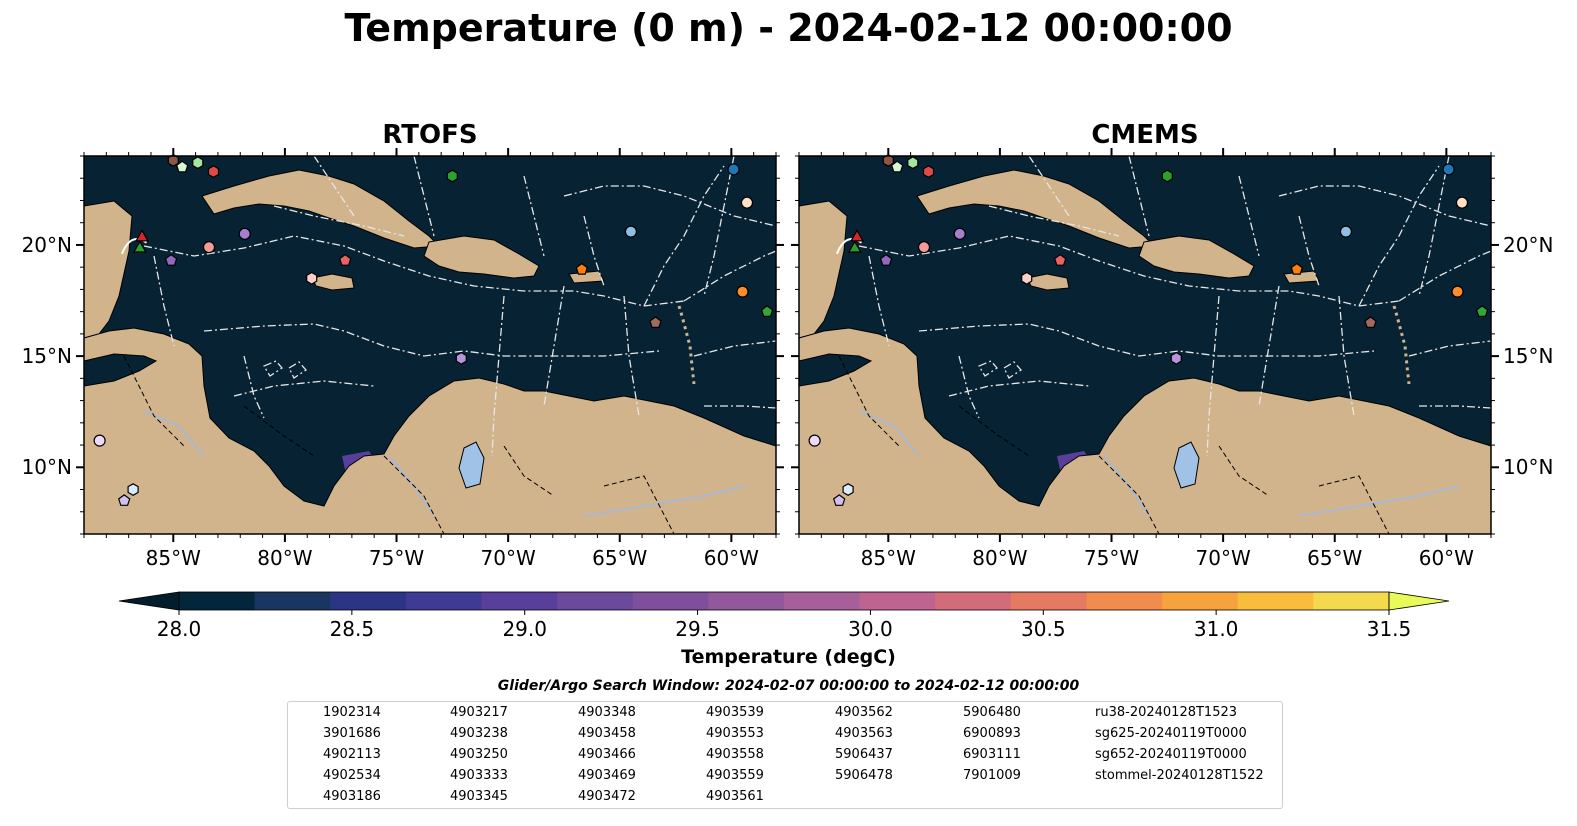 This screenshot has width=1577, height=826. Describe the element at coordinates (479, 712) in the screenshot. I see `legend-entry-label: 4903217` at that location.